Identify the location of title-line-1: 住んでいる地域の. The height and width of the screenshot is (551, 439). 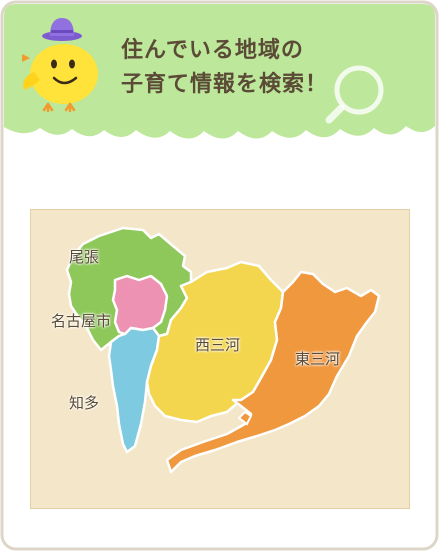
(212, 50).